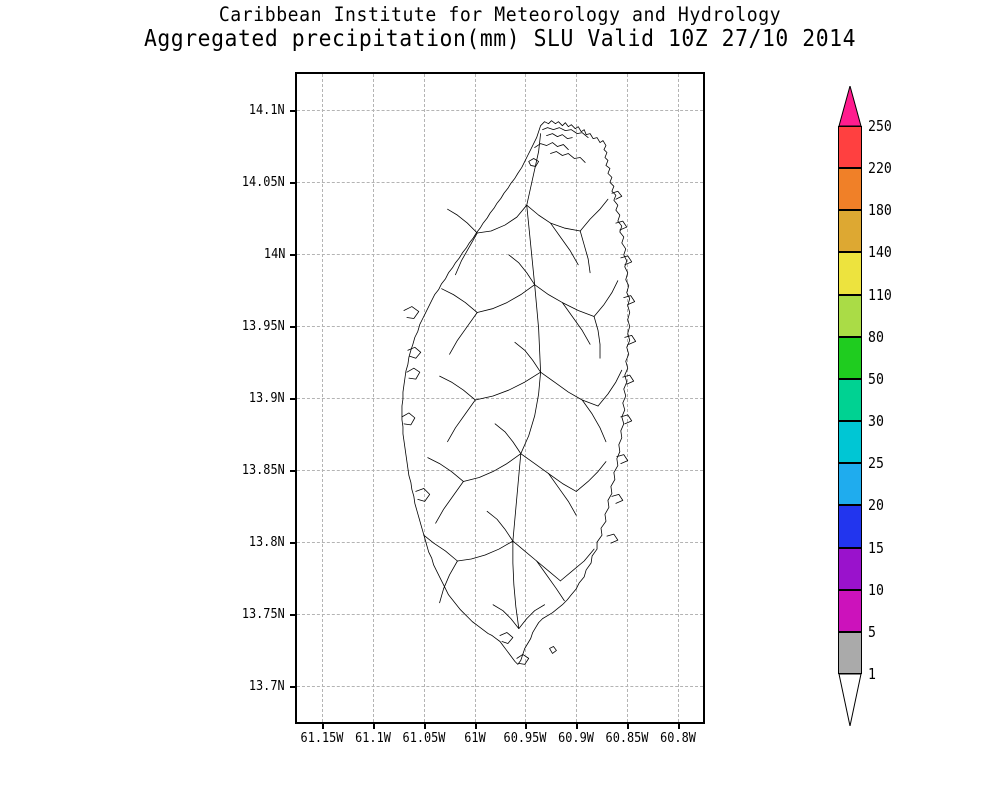 Image resolution: width=1000 pixels, height=800 pixels. What do you see at coordinates (461, 421) in the screenshot?
I see `sub-catchment-w7` at bounding box center [461, 421].